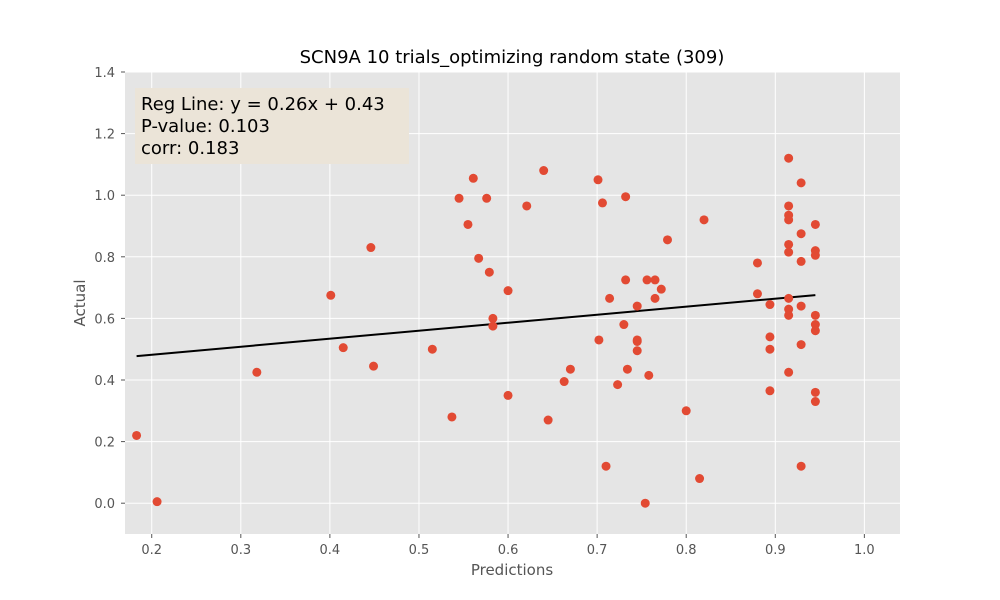  What do you see at coordinates (104, 443) in the screenshot?
I see `y-tick-label: 0.2` at bounding box center [104, 443].